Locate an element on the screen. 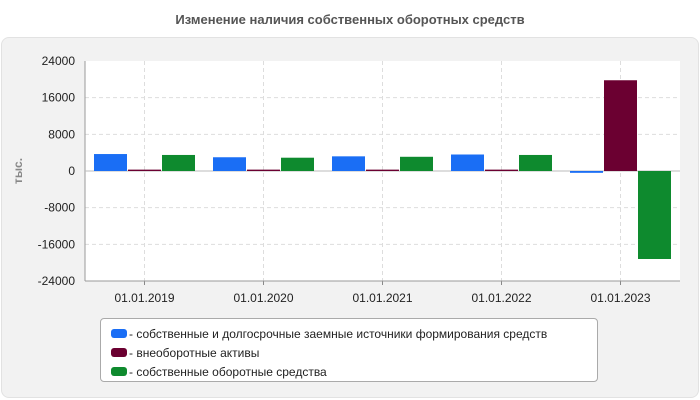 Image resolution: width=700 pixels, height=400 pixels. y-tick-label: -24000 is located at coordinates (57, 281).